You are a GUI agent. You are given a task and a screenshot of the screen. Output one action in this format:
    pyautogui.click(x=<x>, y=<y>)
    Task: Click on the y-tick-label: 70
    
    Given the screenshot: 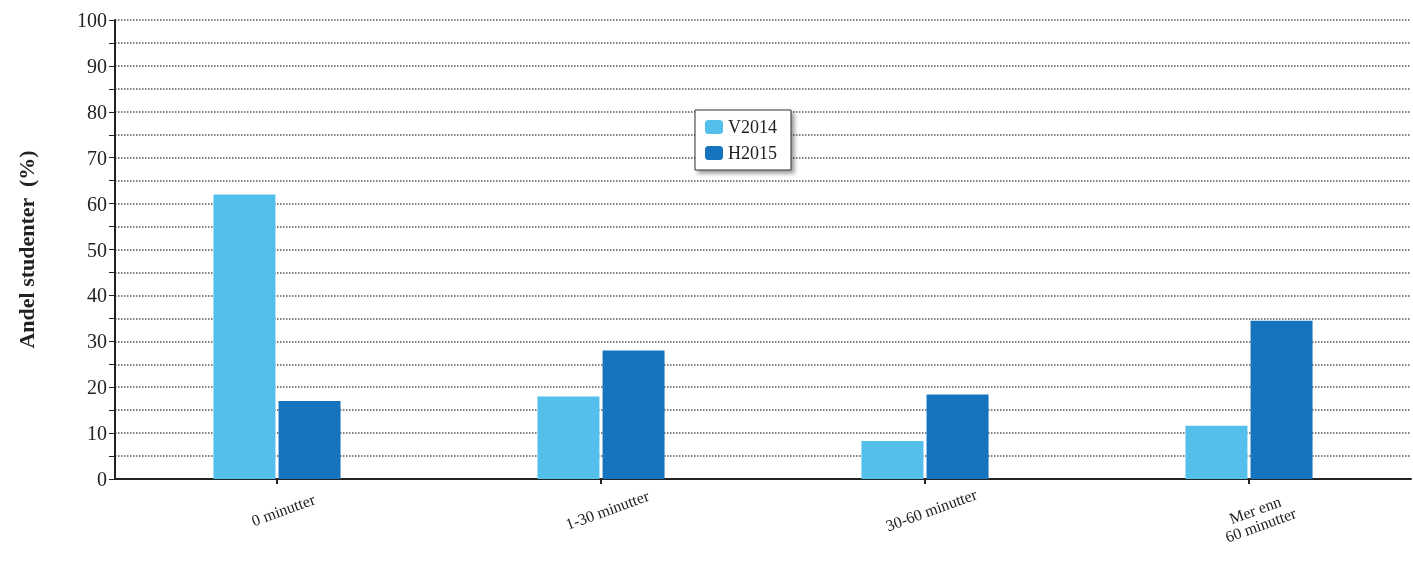 What is the action you would take?
    pyautogui.click(x=97, y=157)
    